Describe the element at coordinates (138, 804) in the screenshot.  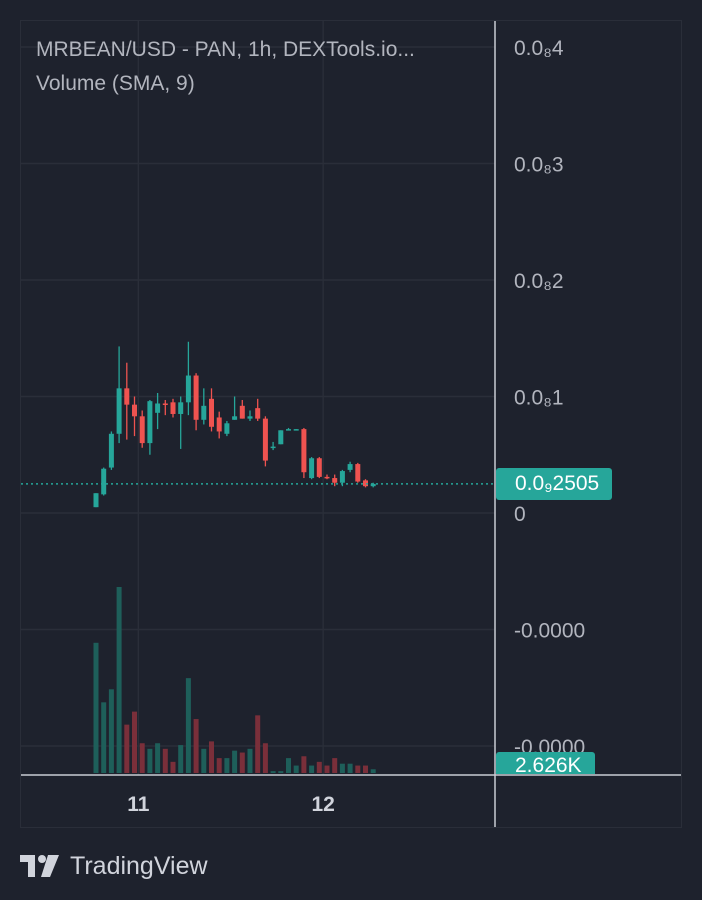
I see `time-axis-label: 11` at that location.